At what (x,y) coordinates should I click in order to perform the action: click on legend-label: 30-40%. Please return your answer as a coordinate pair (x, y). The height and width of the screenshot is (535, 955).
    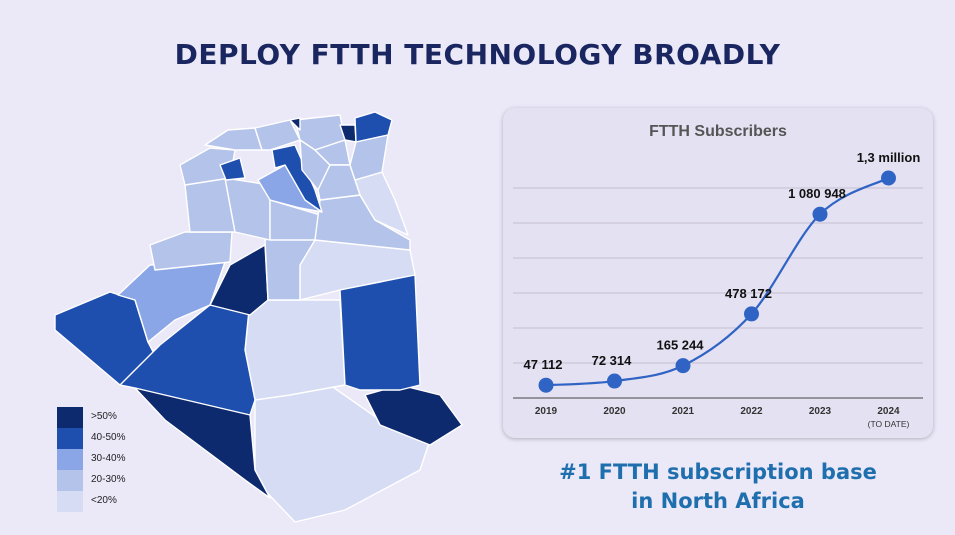
    Looking at the image, I should click on (108, 458).